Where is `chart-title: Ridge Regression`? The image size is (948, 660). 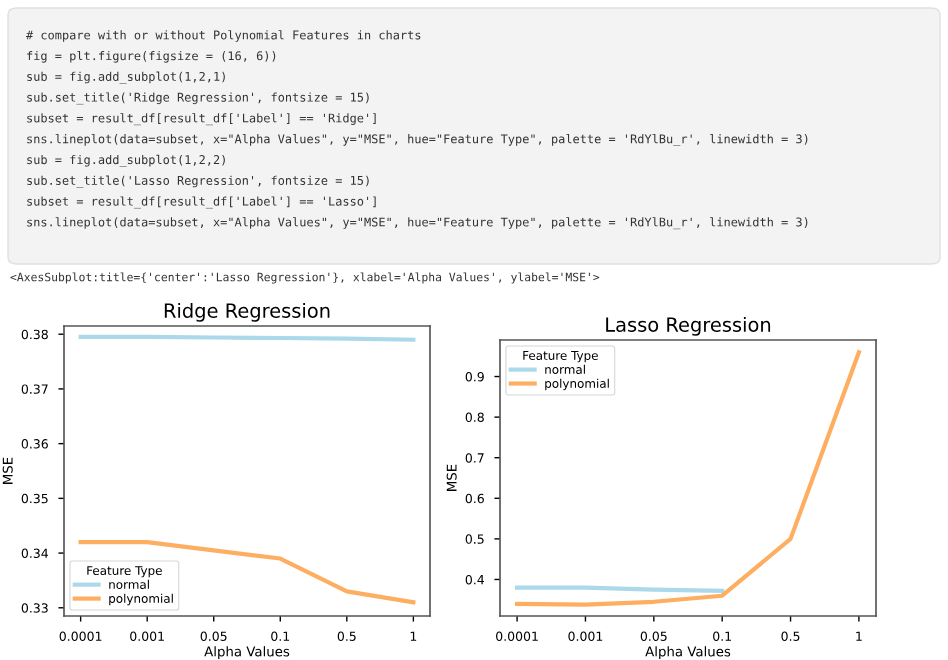 chart-title: Ridge Regression is located at coordinates (247, 312).